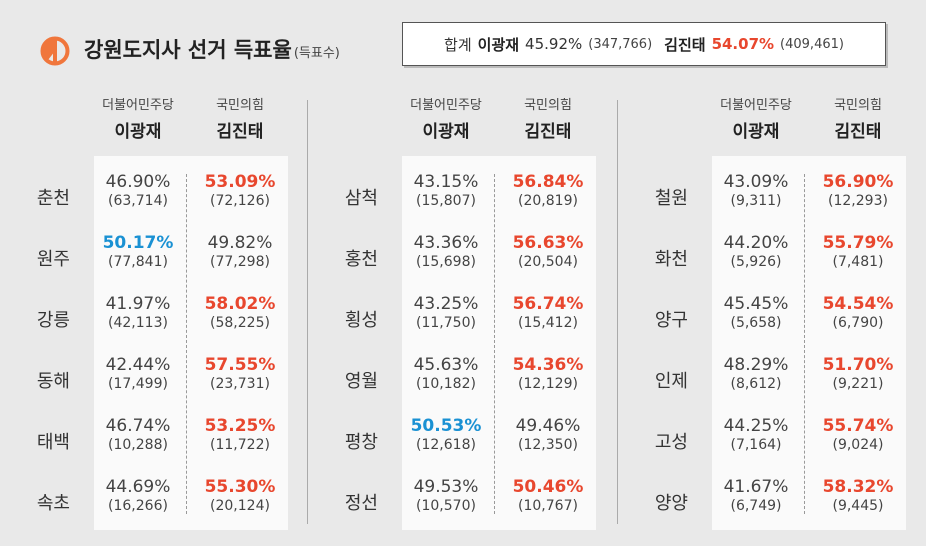 The image size is (926, 546). Describe the element at coordinates (858, 426) in the screenshot. I see `vote-percentage: 55.74%` at that location.